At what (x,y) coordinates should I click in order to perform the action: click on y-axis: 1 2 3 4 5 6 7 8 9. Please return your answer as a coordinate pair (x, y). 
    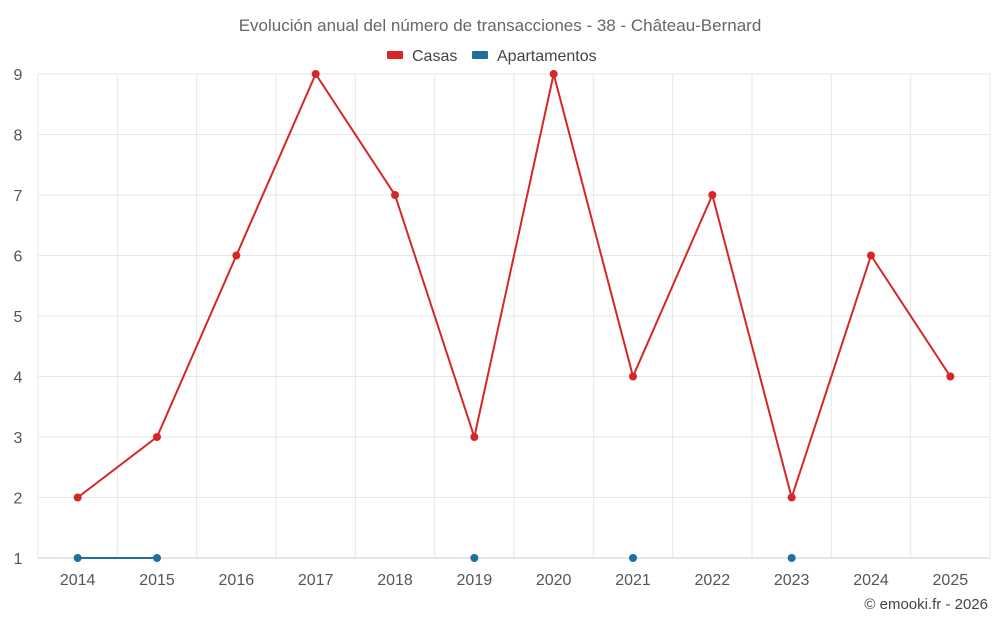
    Looking at the image, I should click on (18, 317).